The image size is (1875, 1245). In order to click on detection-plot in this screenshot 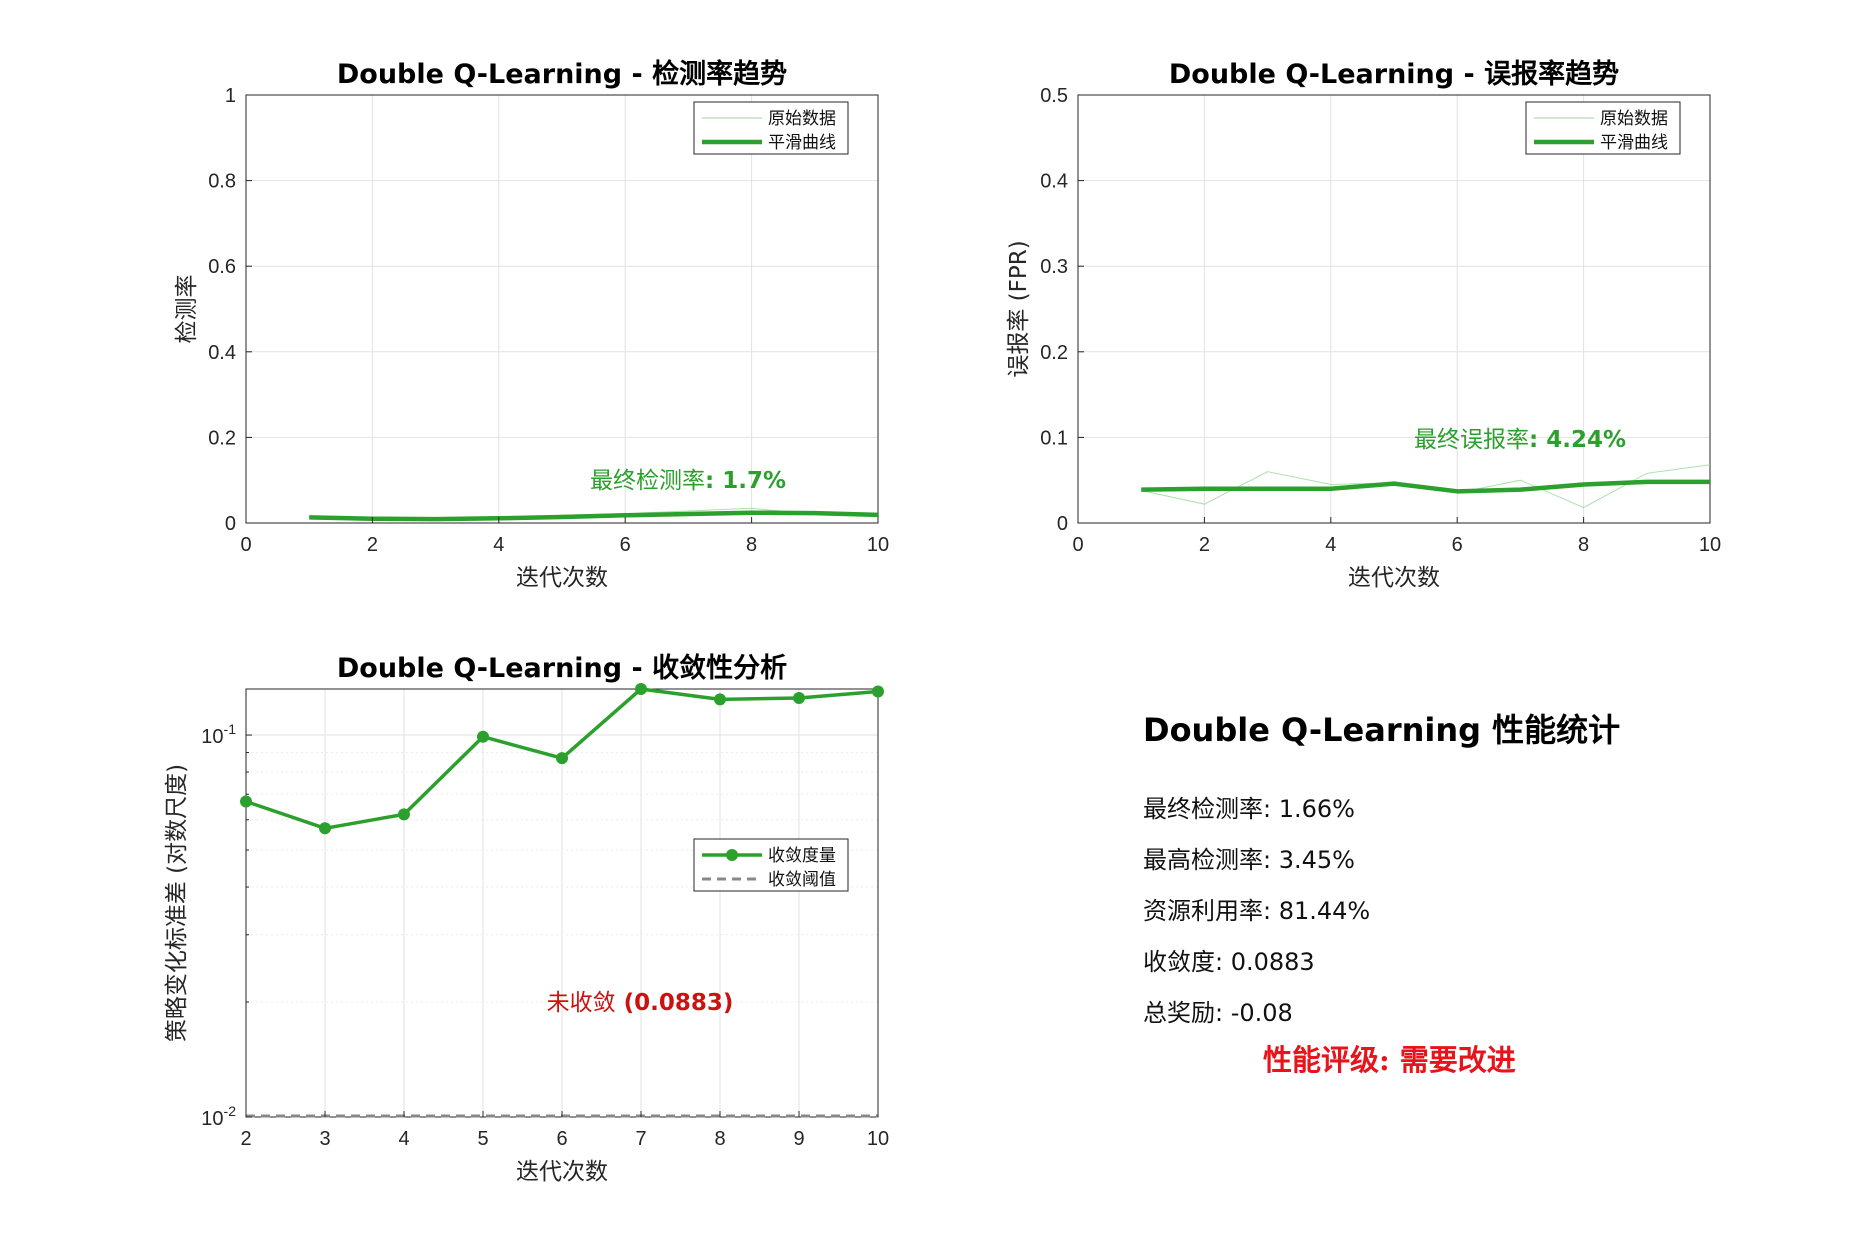, I will do `click(594, 514)`.